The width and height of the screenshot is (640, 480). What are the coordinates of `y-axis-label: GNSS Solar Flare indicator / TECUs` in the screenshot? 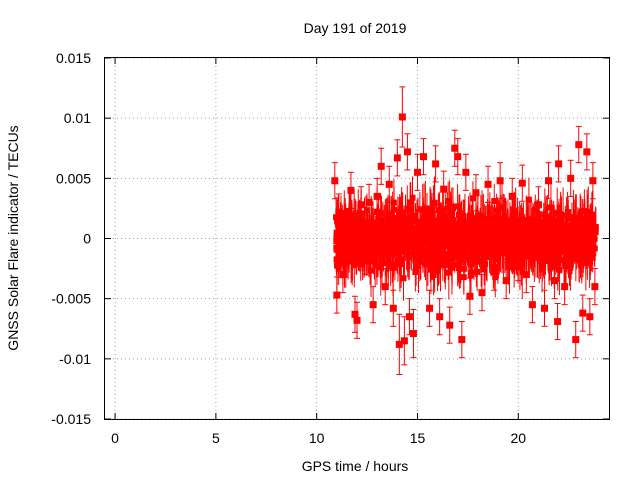 It's located at (13, 237).